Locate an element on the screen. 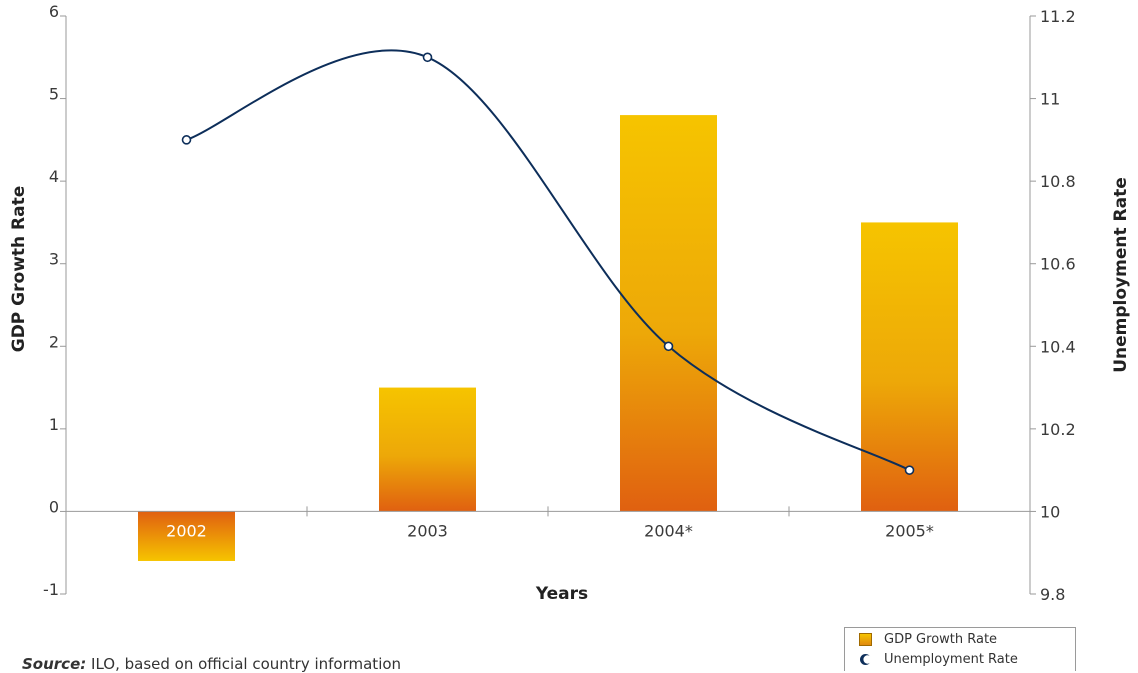 This screenshot has height=673, width=1138. bar-2002 is located at coordinates (186, 536).